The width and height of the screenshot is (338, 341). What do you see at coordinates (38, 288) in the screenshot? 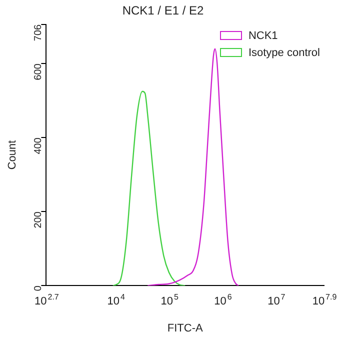
I see `y-tick-label: 0` at bounding box center [38, 288].